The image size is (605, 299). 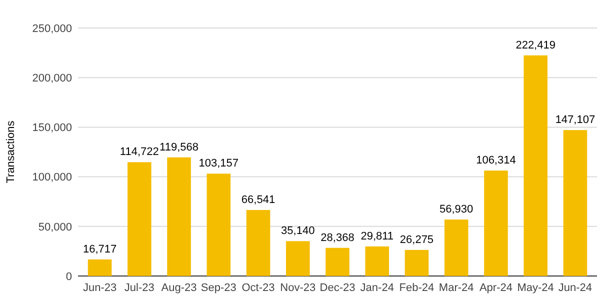 I want to click on x-tick-label: May-24, so click(x=535, y=288).